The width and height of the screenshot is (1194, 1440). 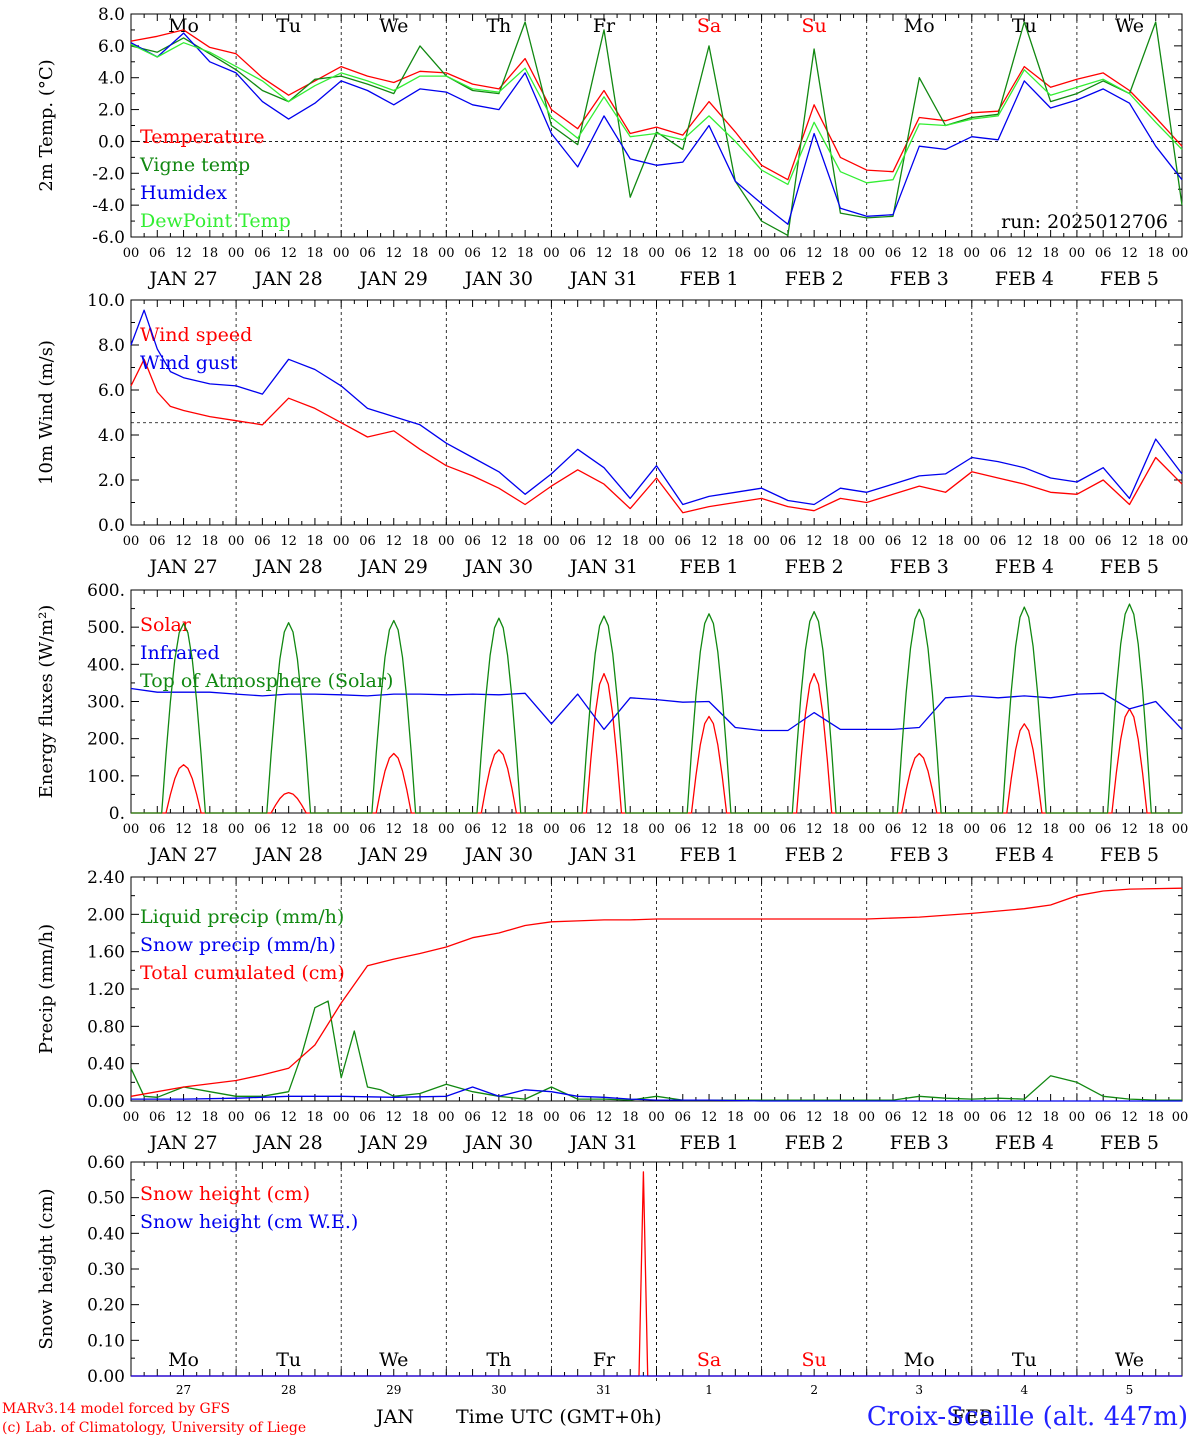 I want to click on y-axis-label: Precip (mm/h), so click(x=46, y=989).